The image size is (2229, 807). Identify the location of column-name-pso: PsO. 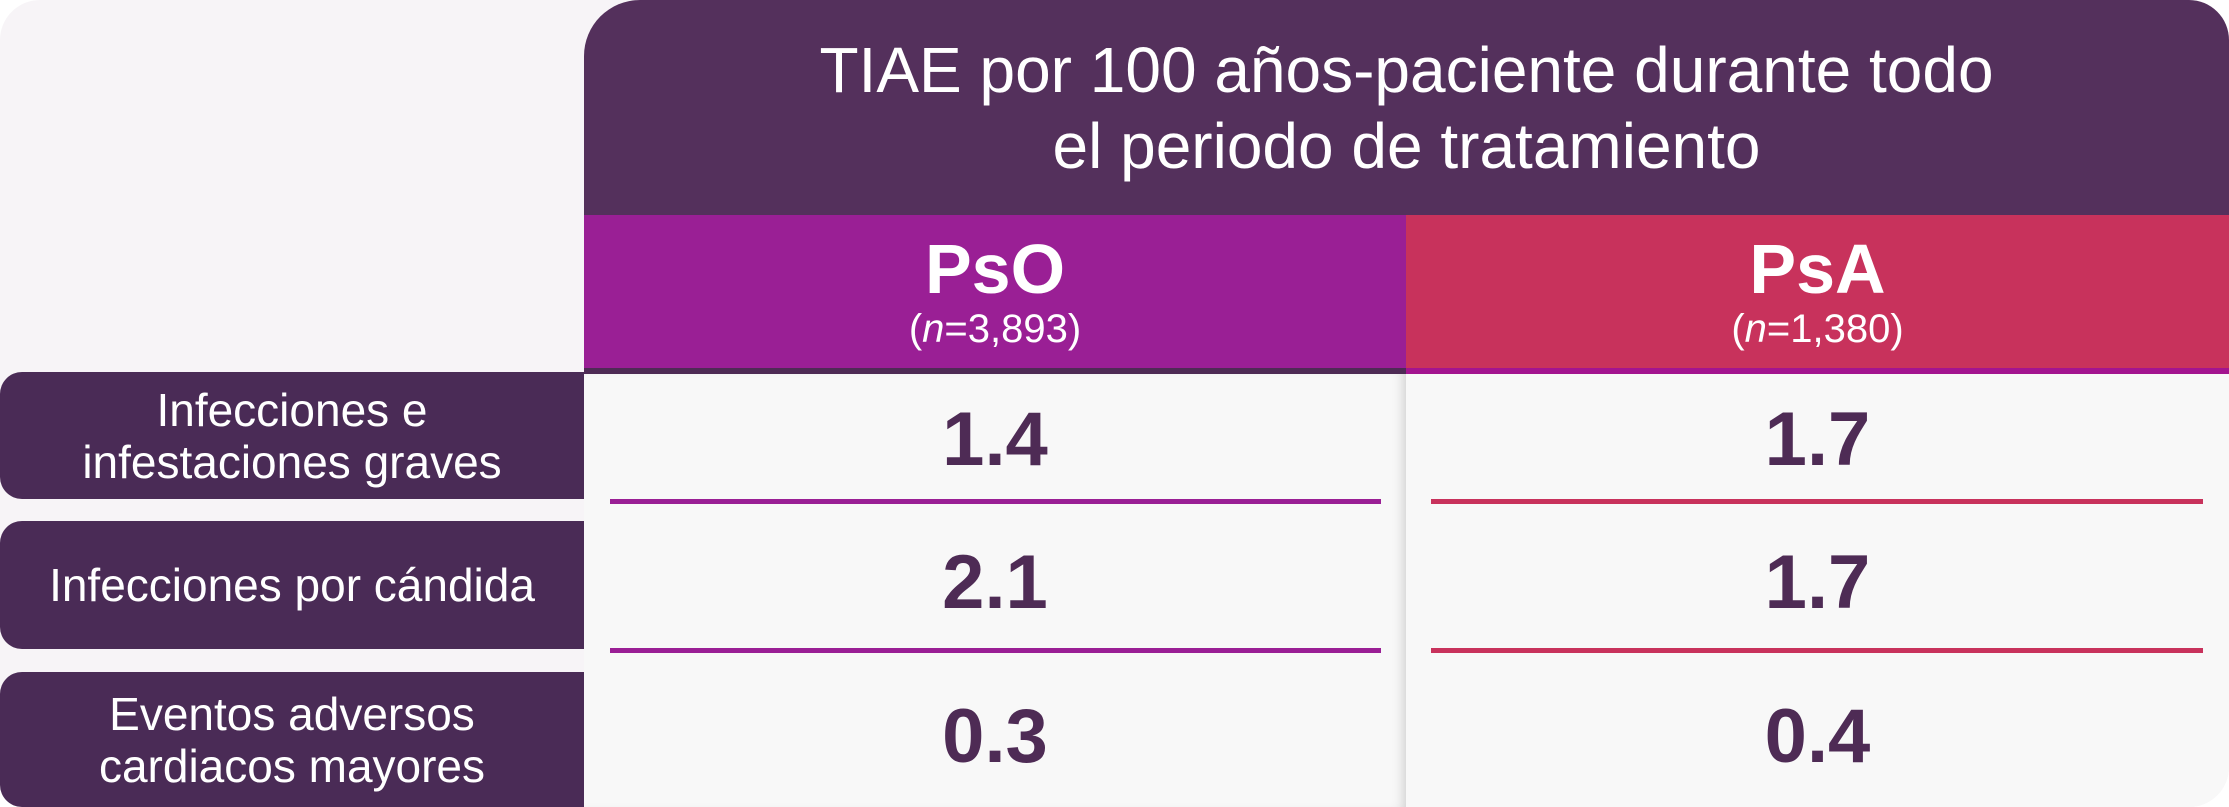
(995, 268).